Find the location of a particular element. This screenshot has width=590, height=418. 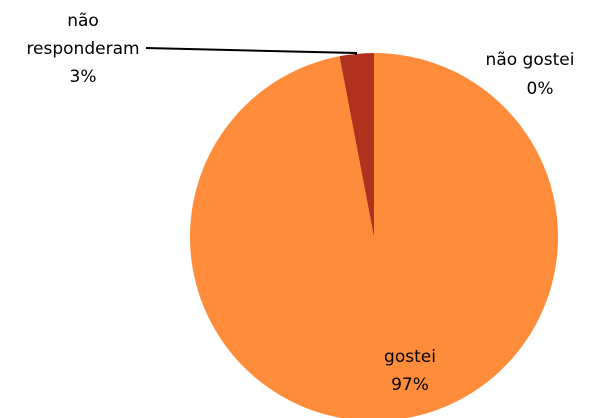

label-nao-gostei-pct: 0% is located at coordinates (540, 89).